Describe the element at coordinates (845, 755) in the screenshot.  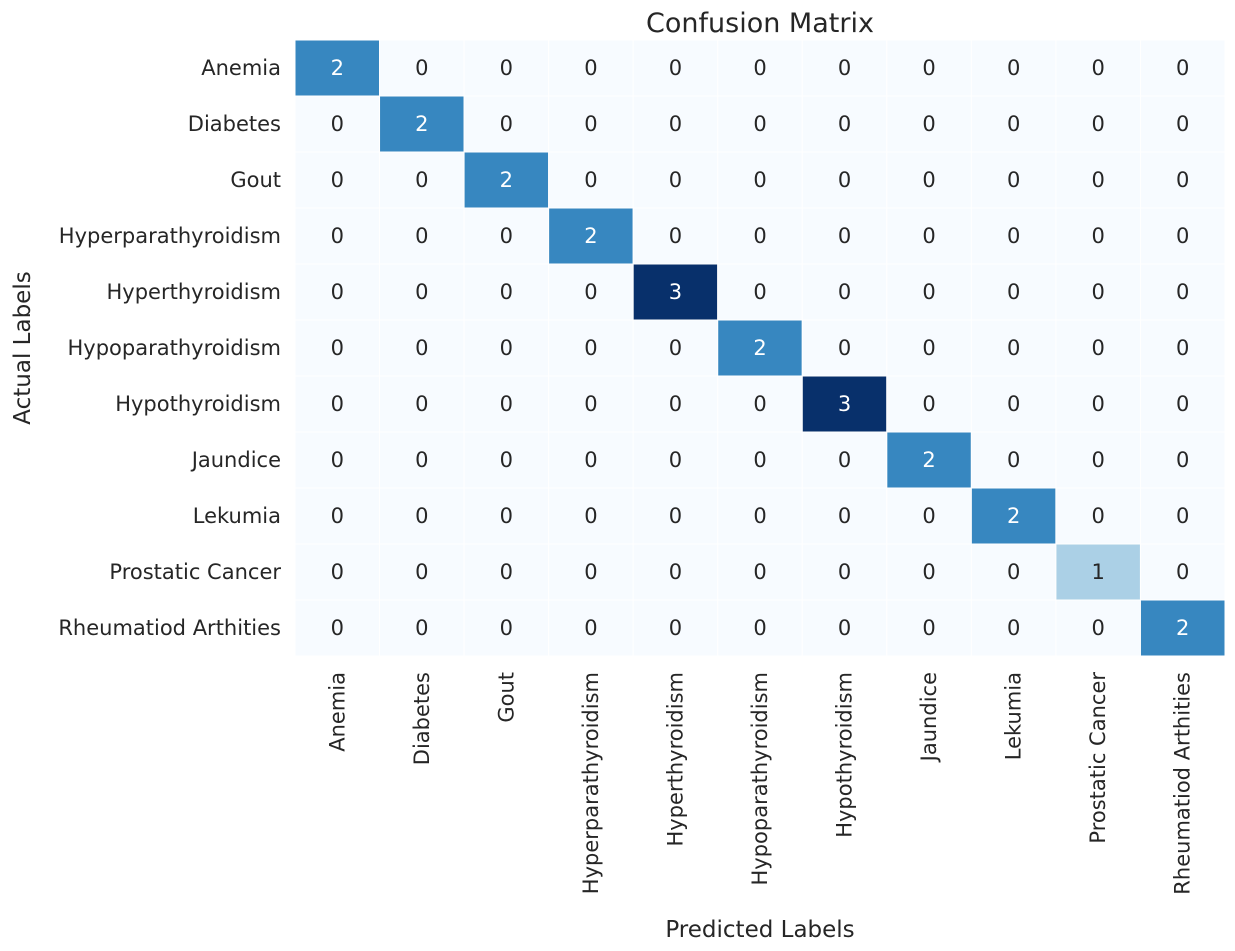
I see `x-tick-label: Hypothyroidism` at that location.